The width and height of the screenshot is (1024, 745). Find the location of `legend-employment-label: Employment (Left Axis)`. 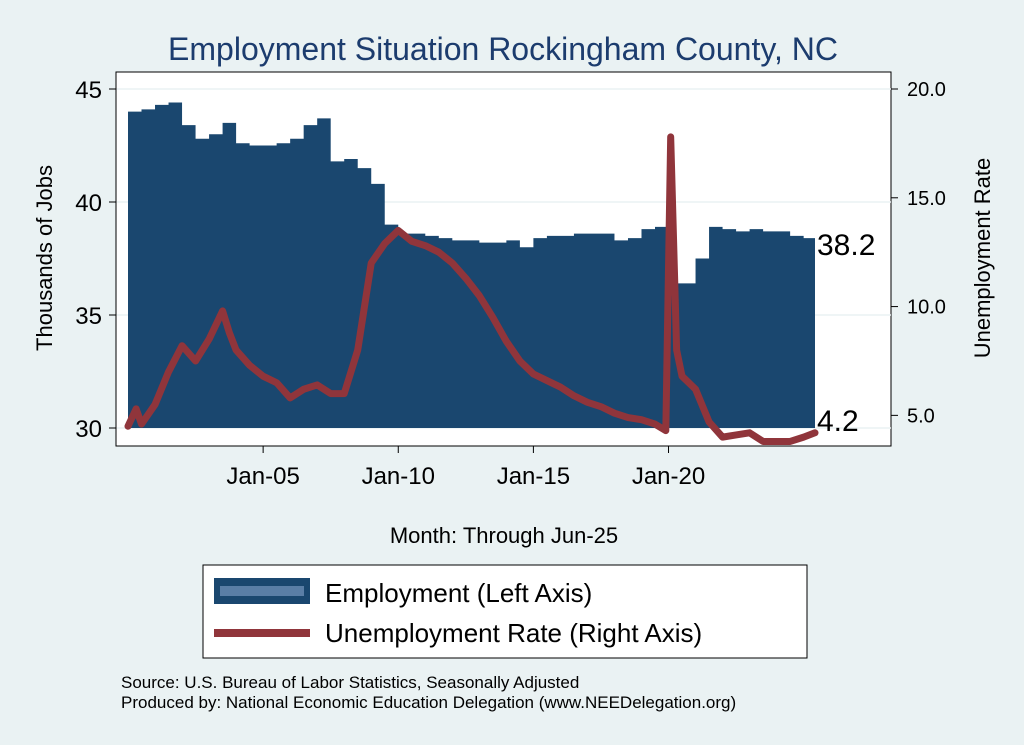

legend-employment-label: Employment (Left Axis) is located at coordinates (458, 593).